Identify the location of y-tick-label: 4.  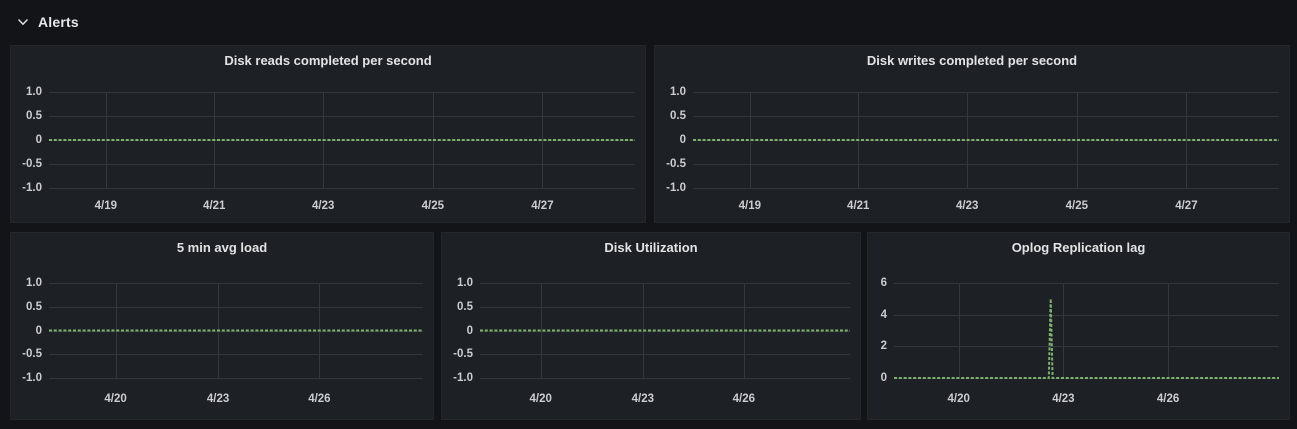
(883, 314).